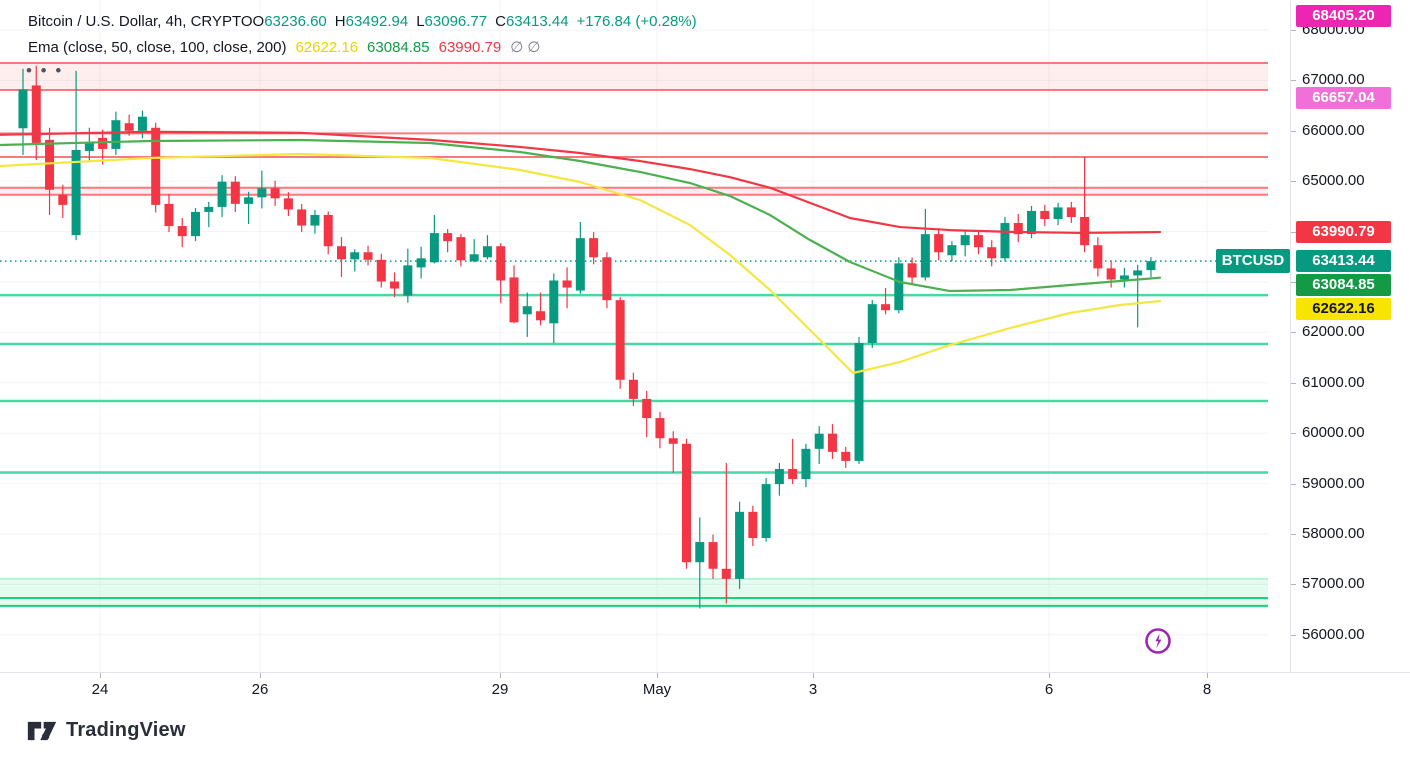  I want to click on legend-more-ellipsis: • • •, so click(45, 70).